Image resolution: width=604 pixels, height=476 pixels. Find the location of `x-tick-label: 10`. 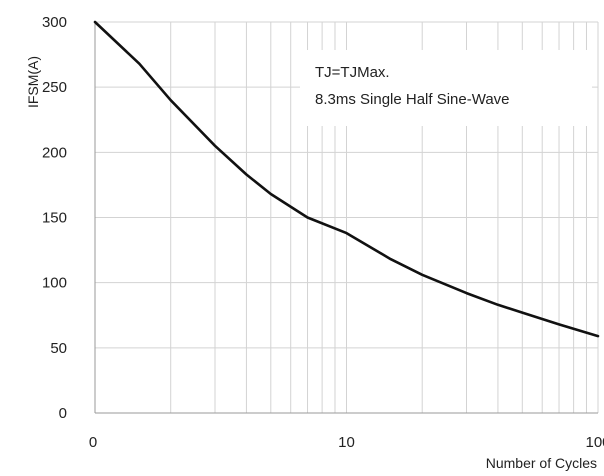

x-tick-label: 10 is located at coordinates (346, 442).